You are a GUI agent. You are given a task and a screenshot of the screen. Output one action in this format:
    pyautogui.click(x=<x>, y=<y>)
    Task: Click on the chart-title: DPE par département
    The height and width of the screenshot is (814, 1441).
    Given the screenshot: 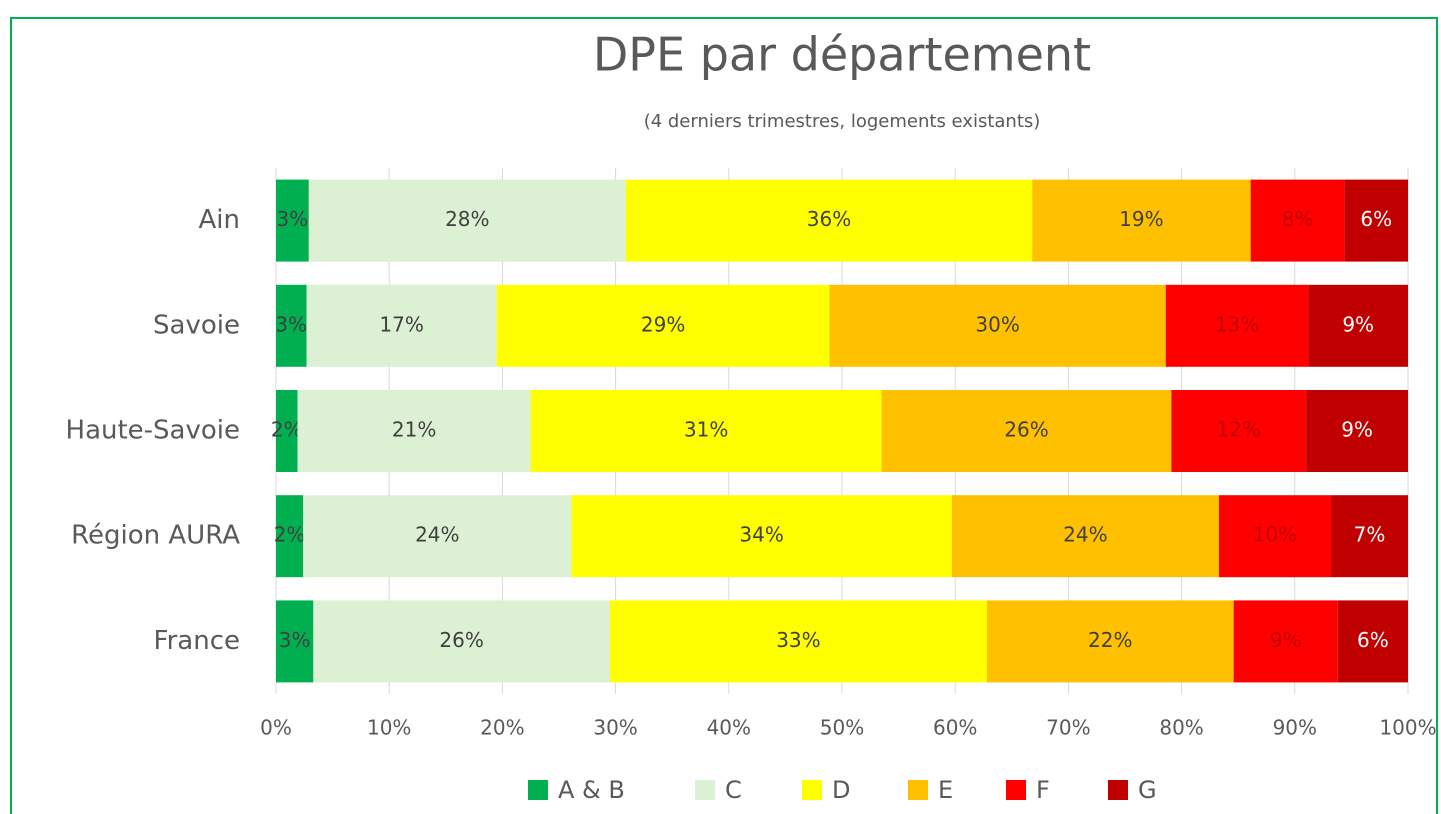 What is the action you would take?
    pyautogui.click(x=842, y=55)
    